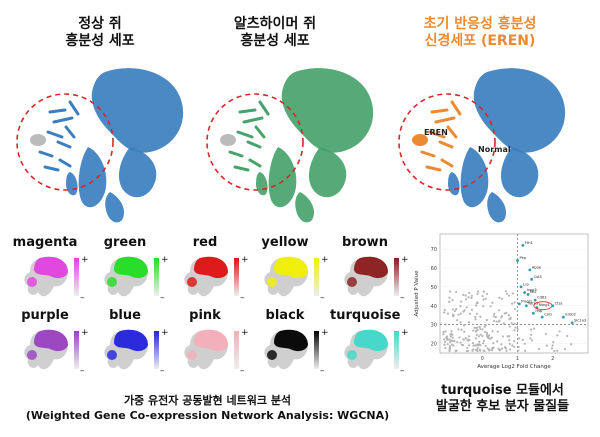  I want to click on module-umap-green: +–, so click(136, 279).